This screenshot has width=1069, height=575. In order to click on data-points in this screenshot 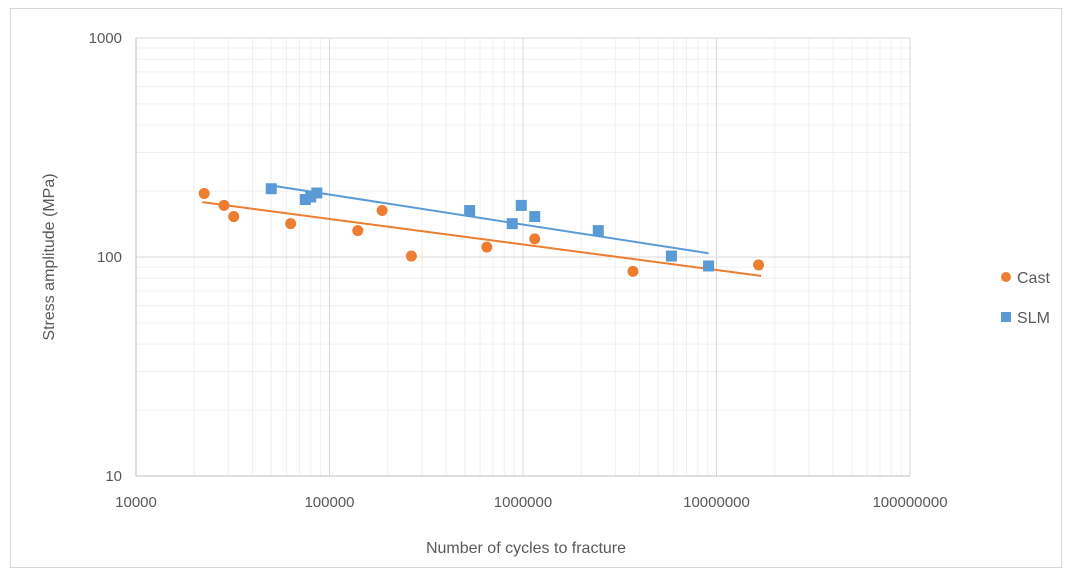, I will do `click(481, 230)`.